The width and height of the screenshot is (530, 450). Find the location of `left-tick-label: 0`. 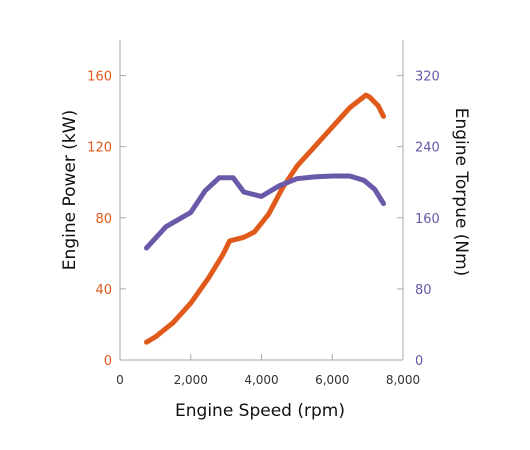

left-tick-label: 0 is located at coordinates (108, 361).